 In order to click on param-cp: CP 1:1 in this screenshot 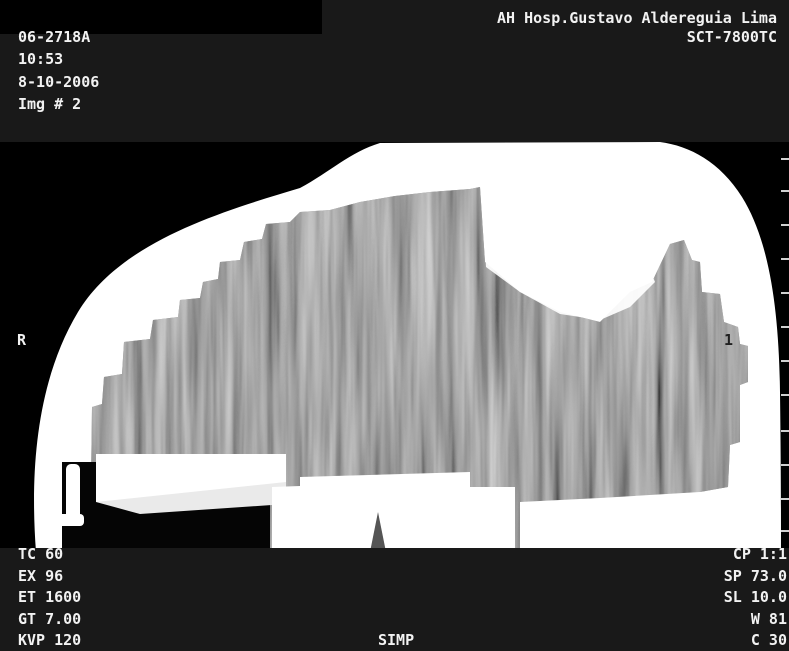, I will do `click(759, 554)`.